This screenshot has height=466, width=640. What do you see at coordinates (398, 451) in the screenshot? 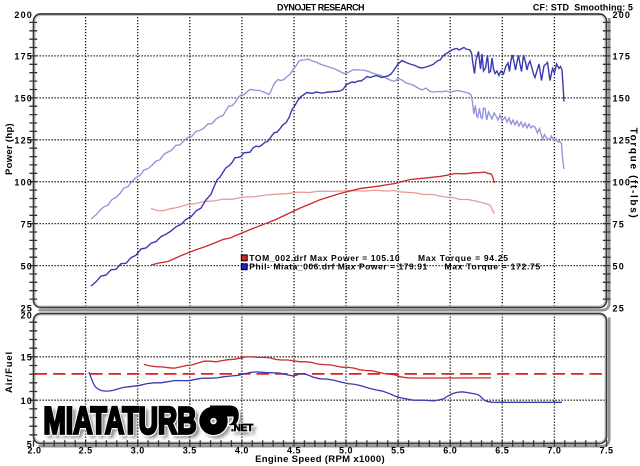
I see `svg-text: 5.5` at bounding box center [398, 451].